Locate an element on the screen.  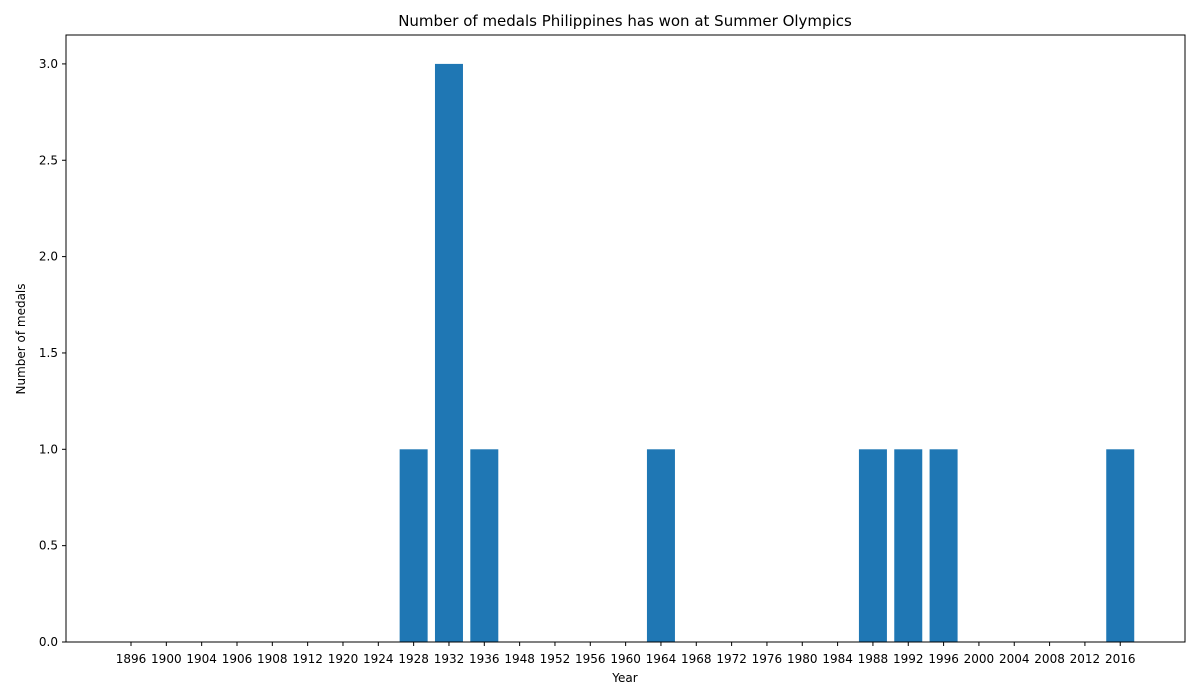
y-tick-label-2.5: 2.5 is located at coordinates (48, 160).